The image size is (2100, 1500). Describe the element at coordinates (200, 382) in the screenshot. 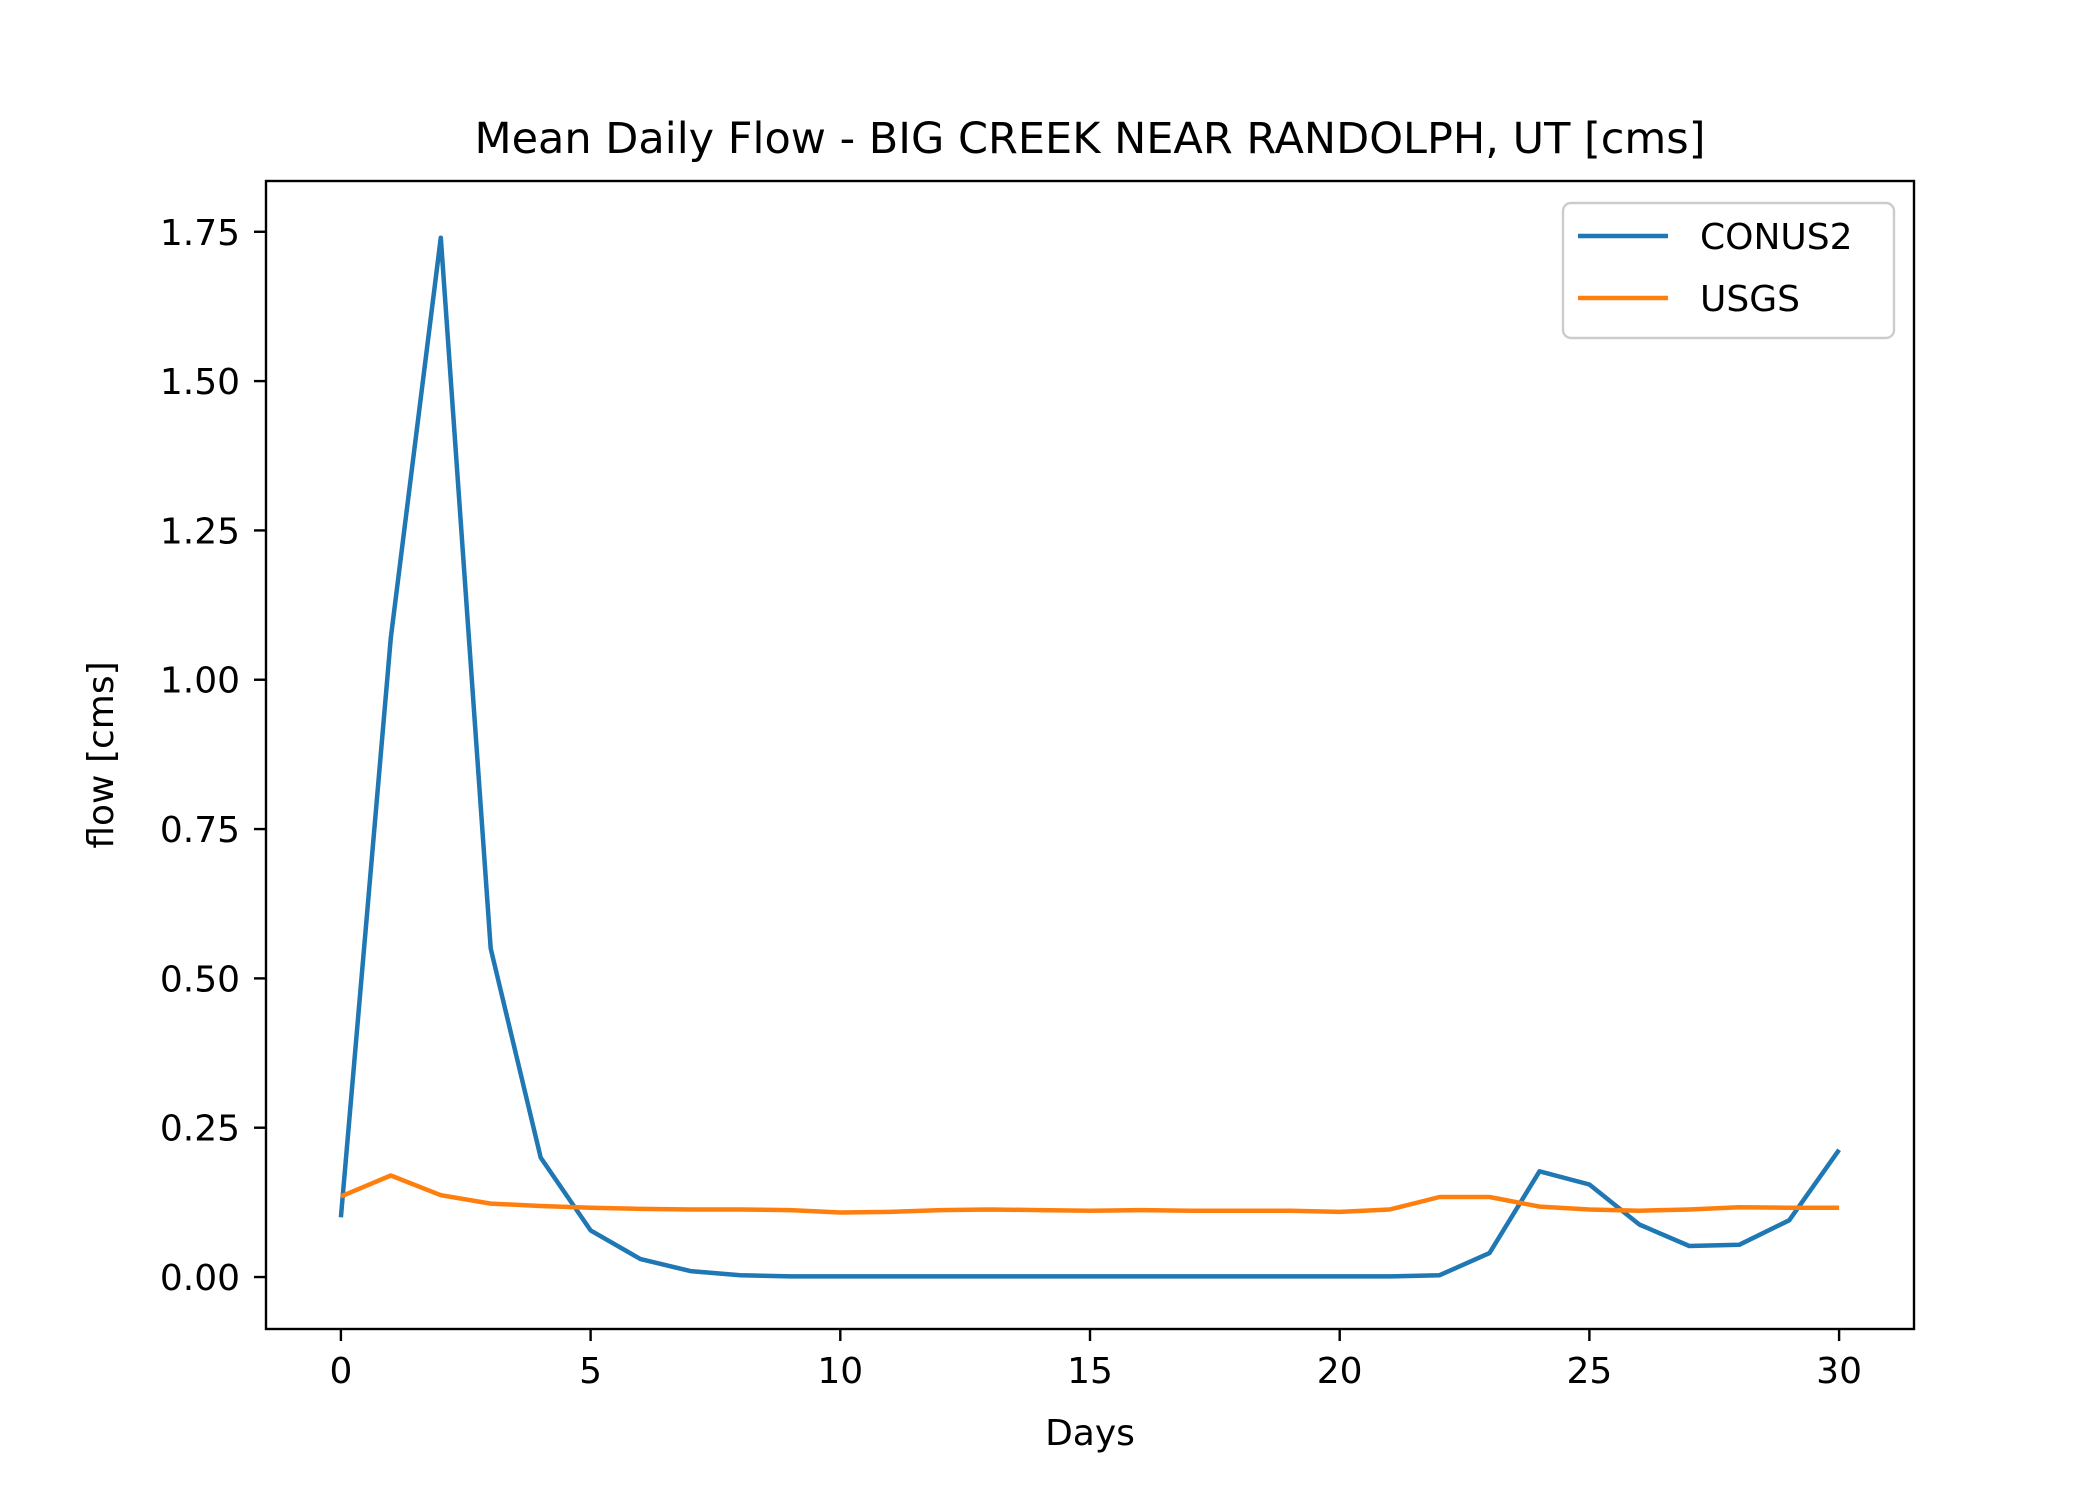

I see `y-tick-label: 1.50` at that location.